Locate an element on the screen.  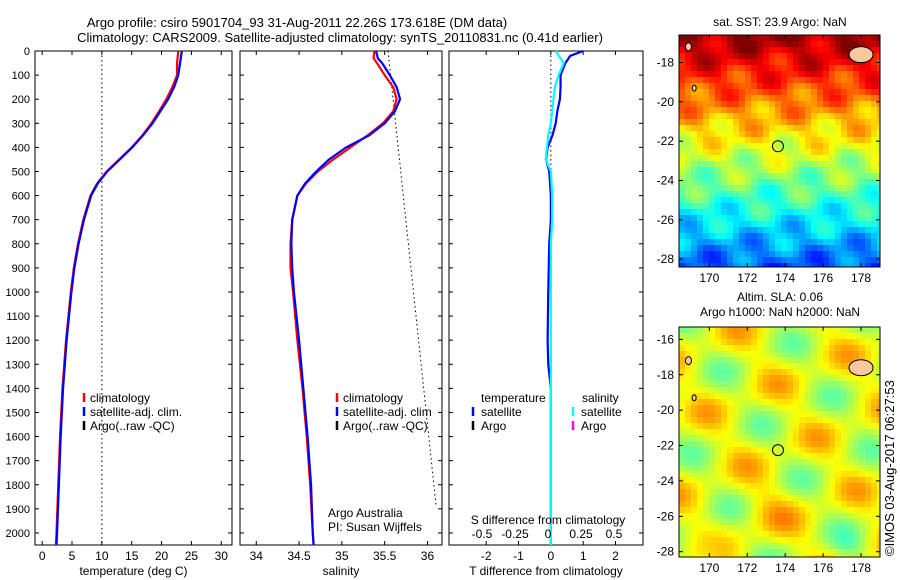
lon-tick-label: 172 is located at coordinates (747, 278).